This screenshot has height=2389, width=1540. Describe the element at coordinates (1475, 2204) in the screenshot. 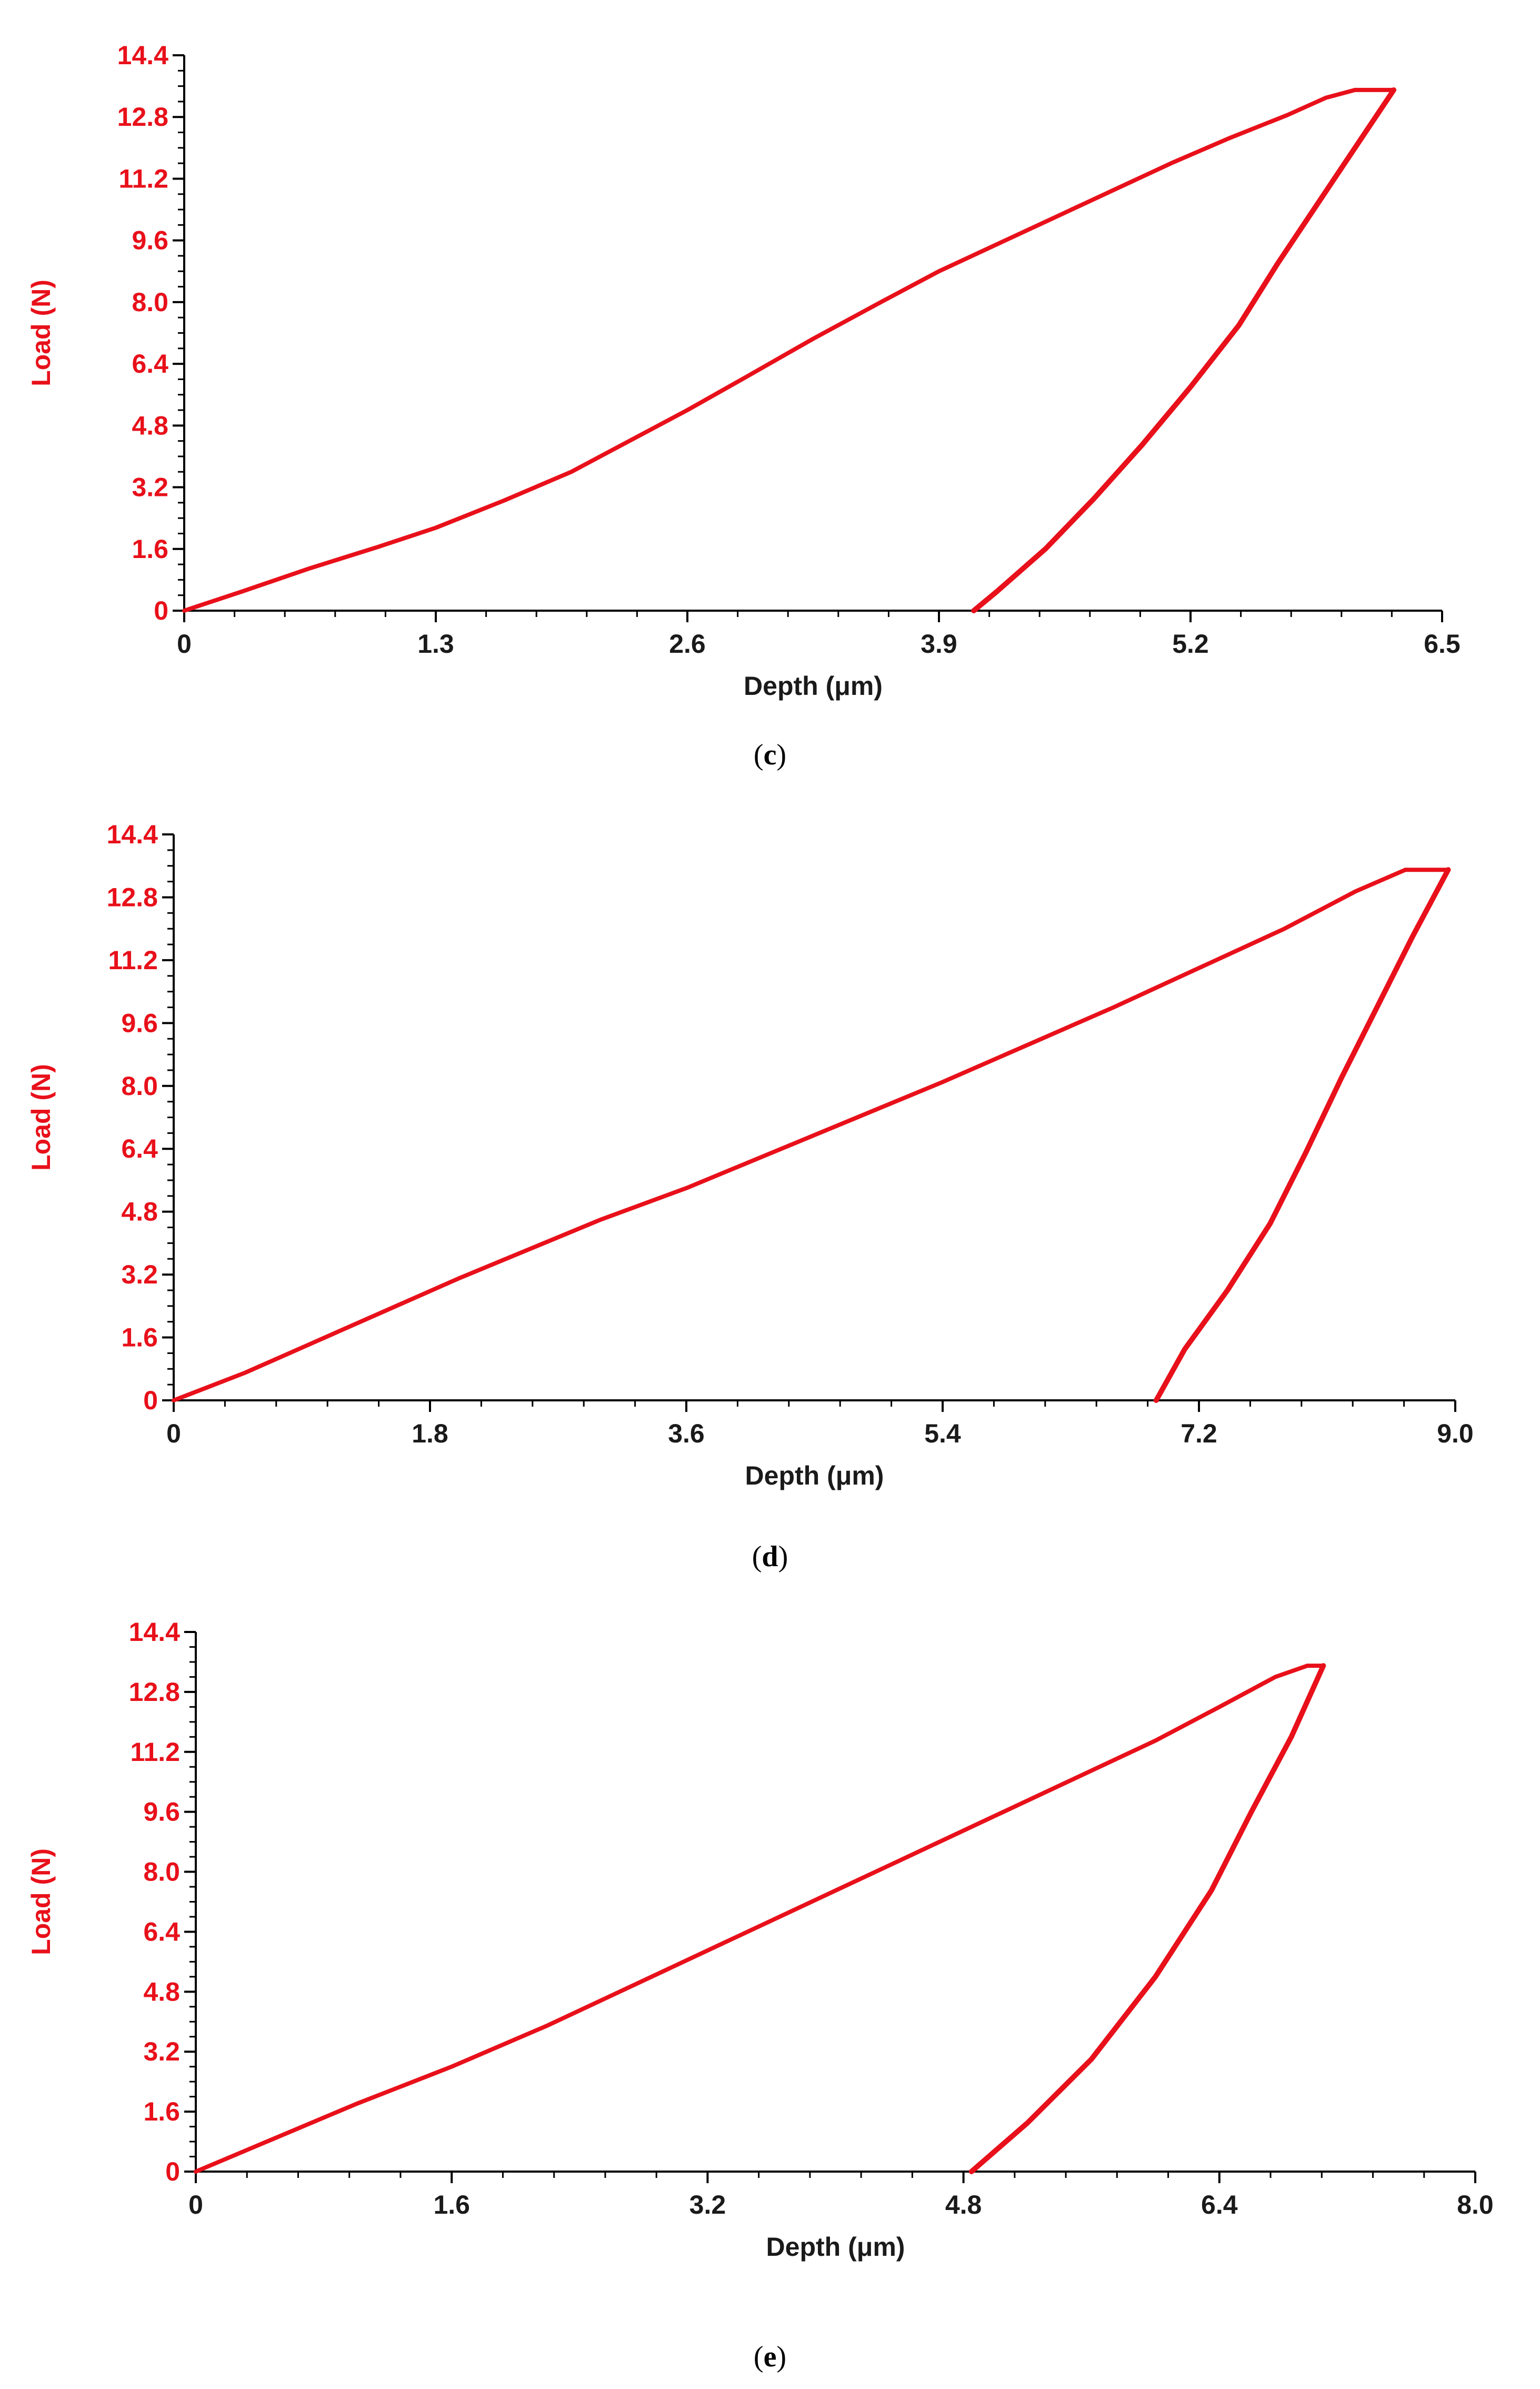

I see `x-tick-label: 8.0` at that location.